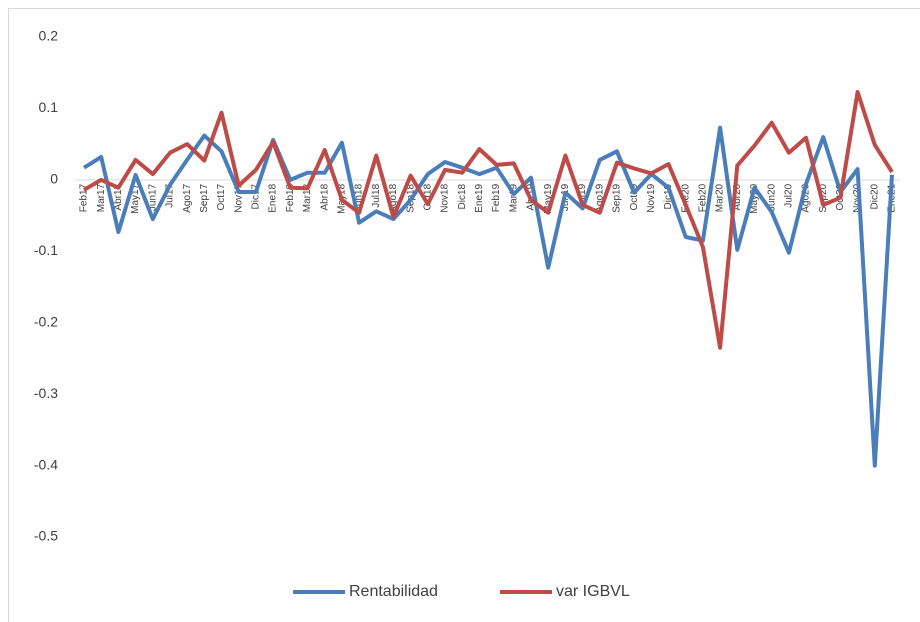  I want to click on x-tick-label: Ene19, so click(479, 197).